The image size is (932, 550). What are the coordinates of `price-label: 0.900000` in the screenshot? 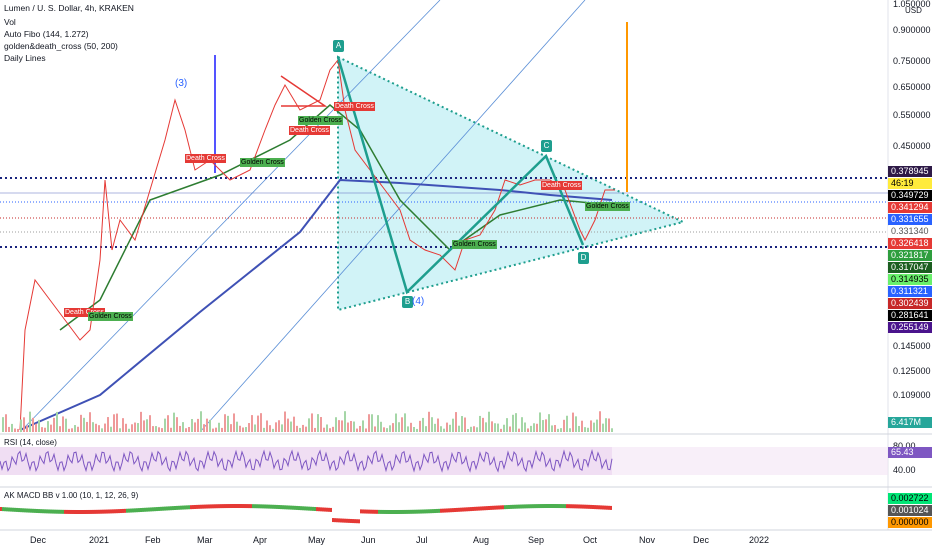 It's located at (912, 30).